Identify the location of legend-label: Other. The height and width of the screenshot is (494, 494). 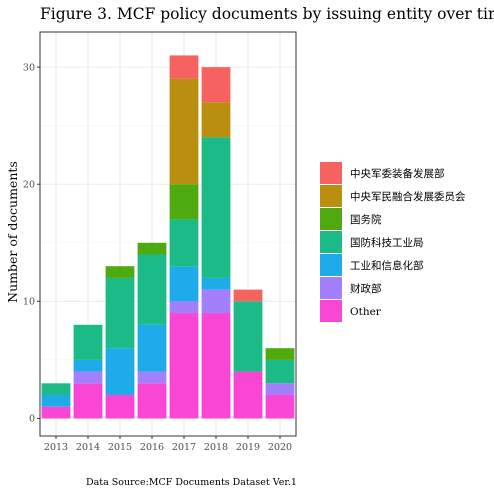
(366, 312).